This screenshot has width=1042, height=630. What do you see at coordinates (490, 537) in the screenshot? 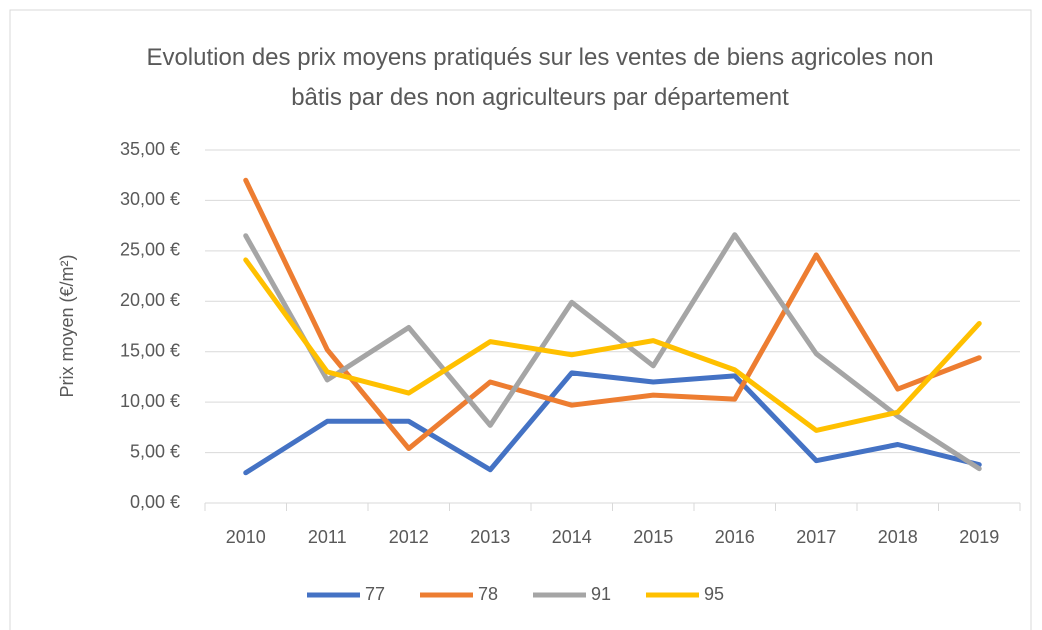
I see `x-tick-label: 2013` at bounding box center [490, 537].